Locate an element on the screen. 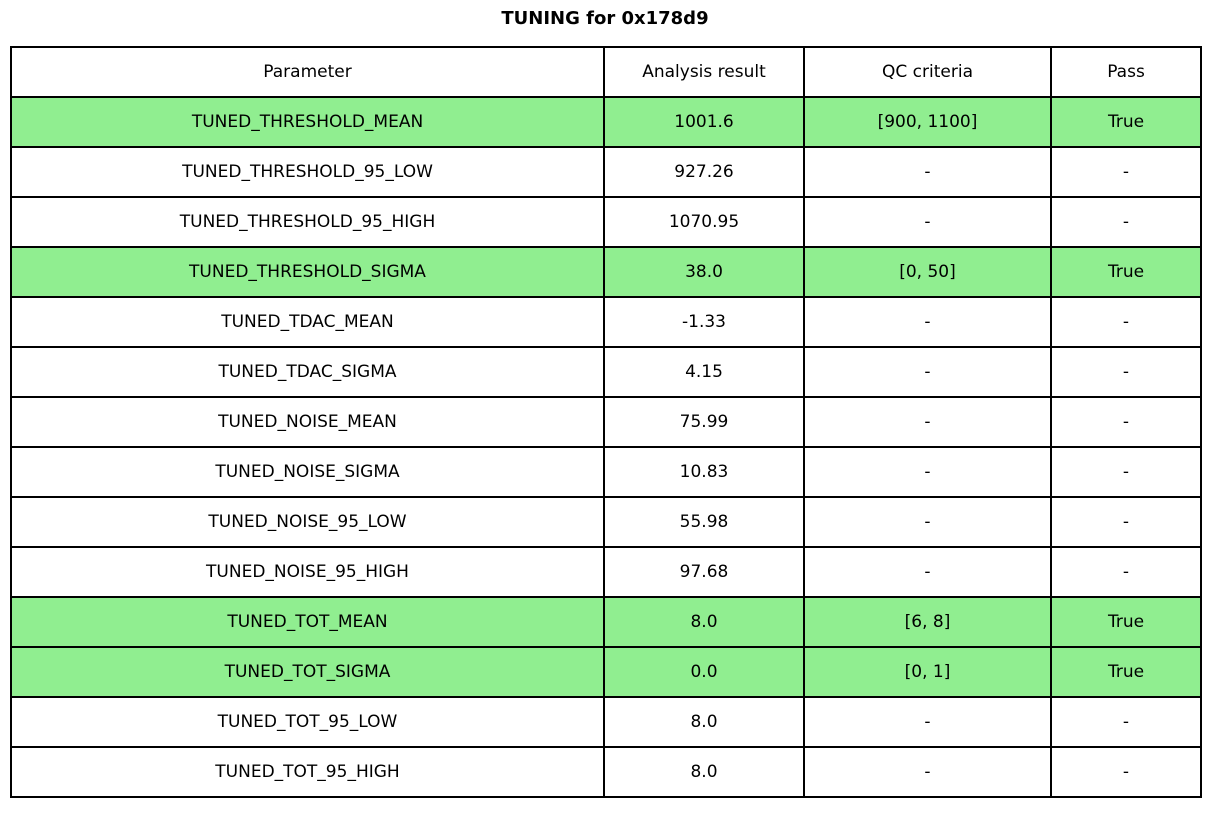 Image resolution: width=1210 pixels, height=815 pixels. table-row: TUNED_THRESHOLD_95_HIGH 1070.95- - is located at coordinates (606, 222).